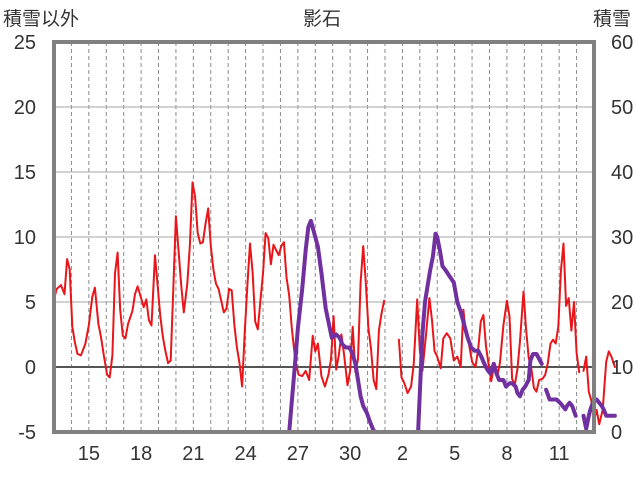 The height and width of the screenshot is (501, 636). Describe the element at coordinates (322, 19) in the screenshot. I see `chart-title: 影石` at that location.